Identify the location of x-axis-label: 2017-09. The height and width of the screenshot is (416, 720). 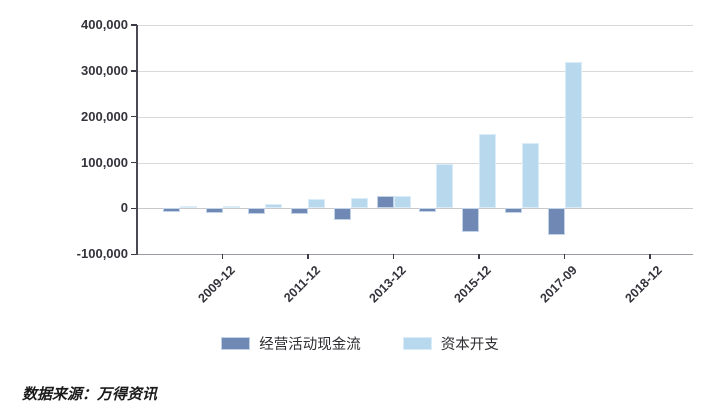
(558, 284).